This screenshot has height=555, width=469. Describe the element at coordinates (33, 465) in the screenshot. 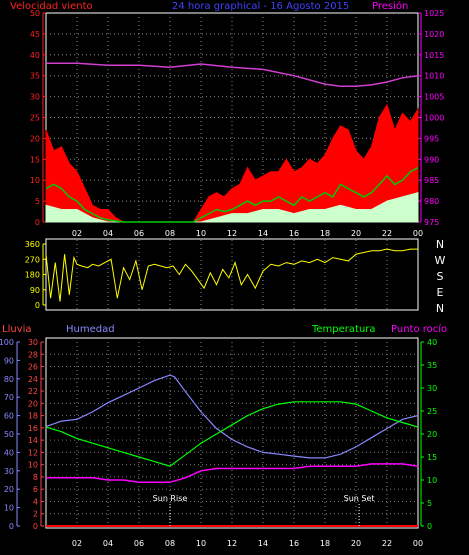

I see `rain-tick-label: 10` at that location.